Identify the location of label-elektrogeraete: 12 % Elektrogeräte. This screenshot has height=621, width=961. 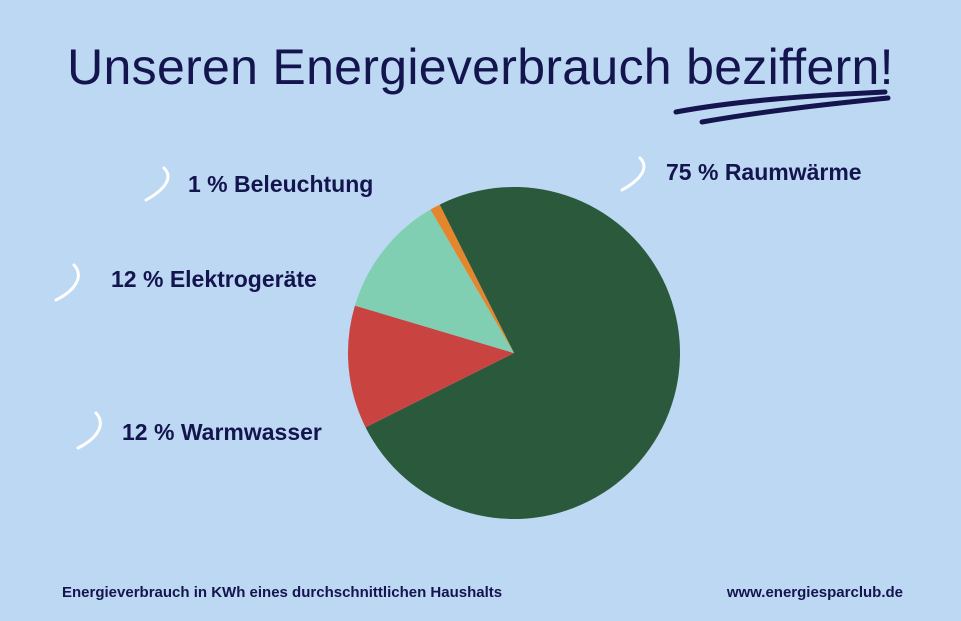
(214, 279).